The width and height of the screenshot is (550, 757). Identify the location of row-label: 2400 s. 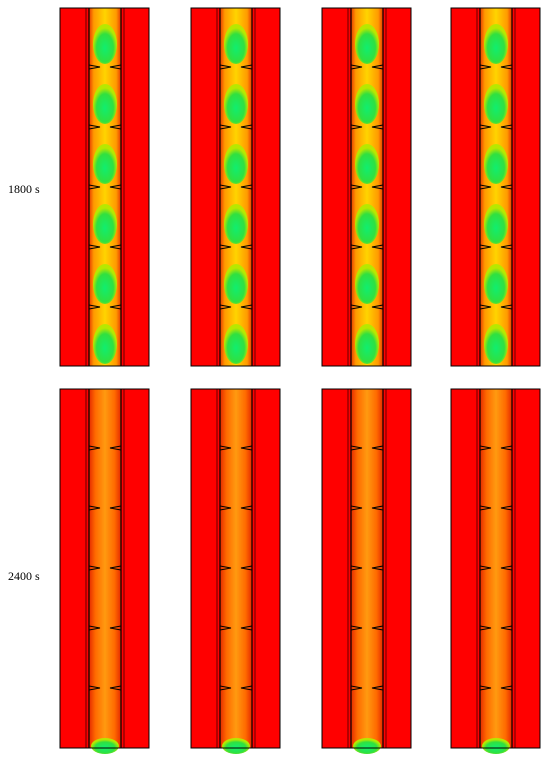
(24, 576).